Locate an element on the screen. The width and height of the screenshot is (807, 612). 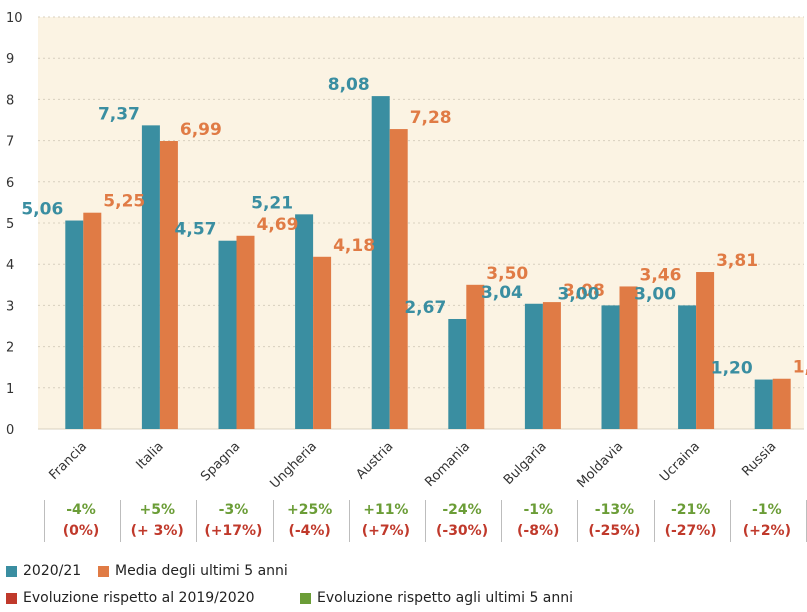
bar-series1-romania is located at coordinates (457, 373).